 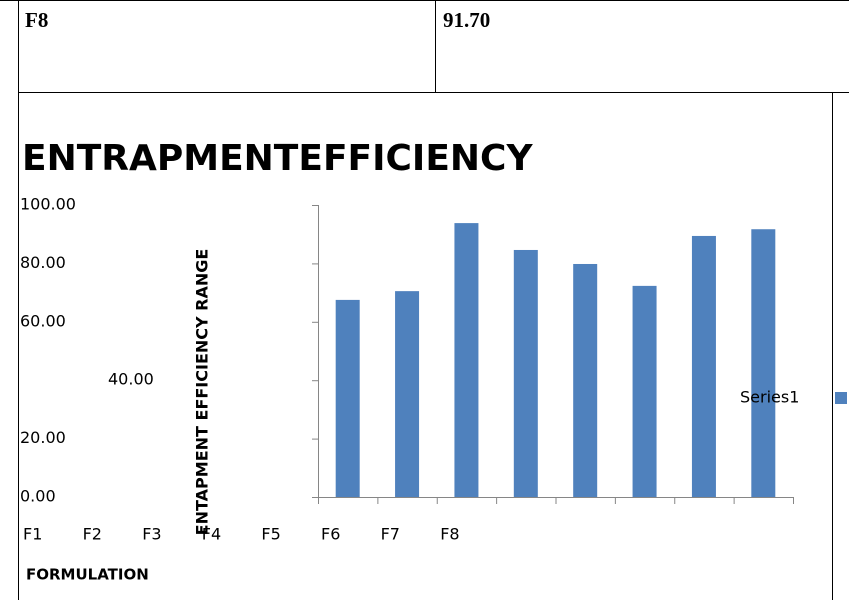 What do you see at coordinates (32, 534) in the screenshot?
I see `x-tick-label: F1` at bounding box center [32, 534].